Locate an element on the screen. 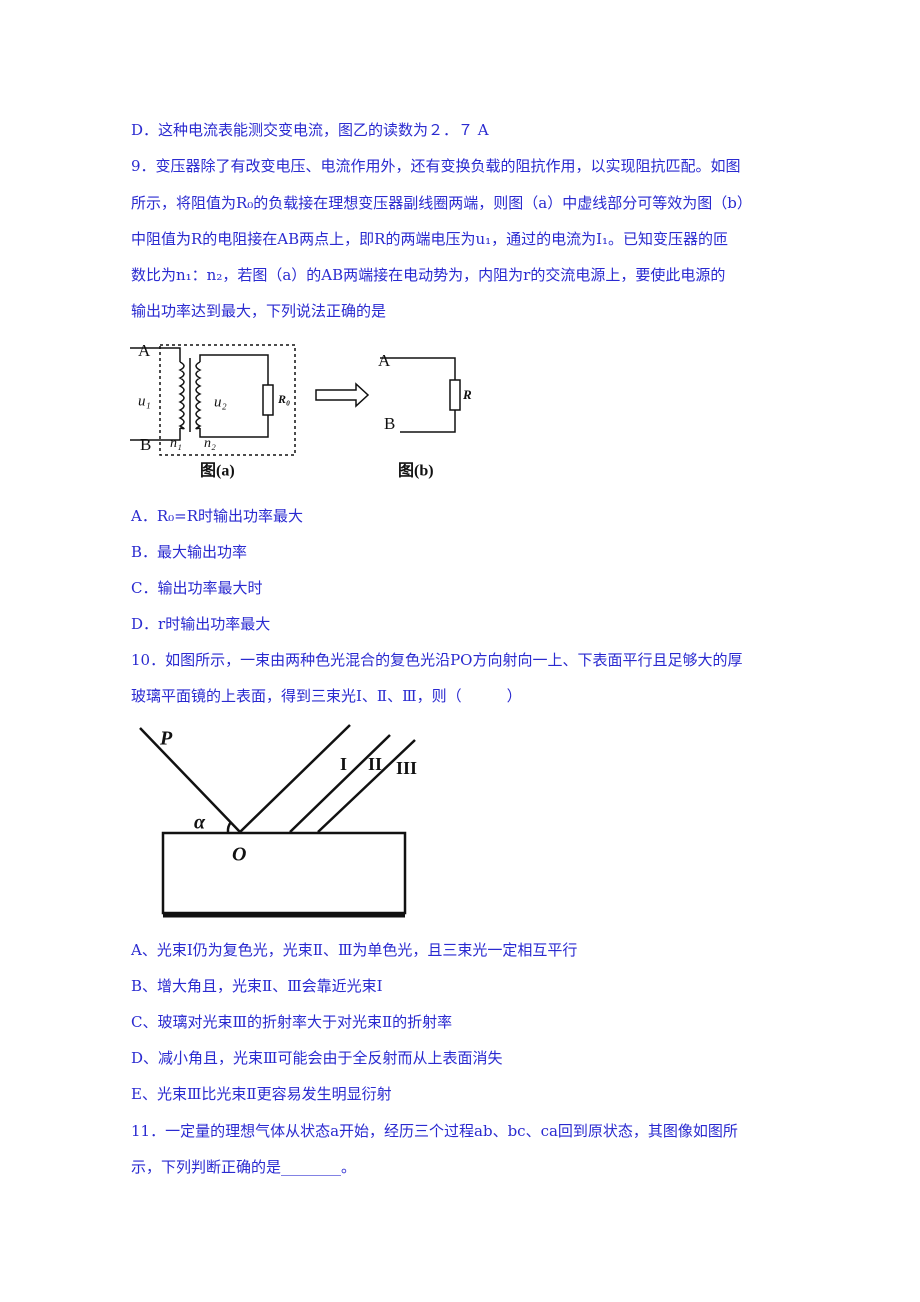 Image resolution: width=920 pixels, height=1302 pixels. figure-a is located at coordinates (295, 400).